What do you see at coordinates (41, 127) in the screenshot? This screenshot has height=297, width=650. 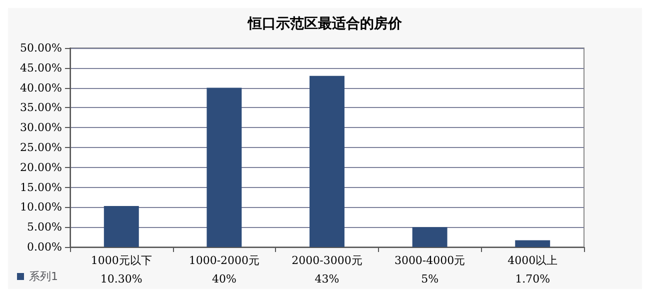 I see `y-tick-label: 30.00%` at bounding box center [41, 127].